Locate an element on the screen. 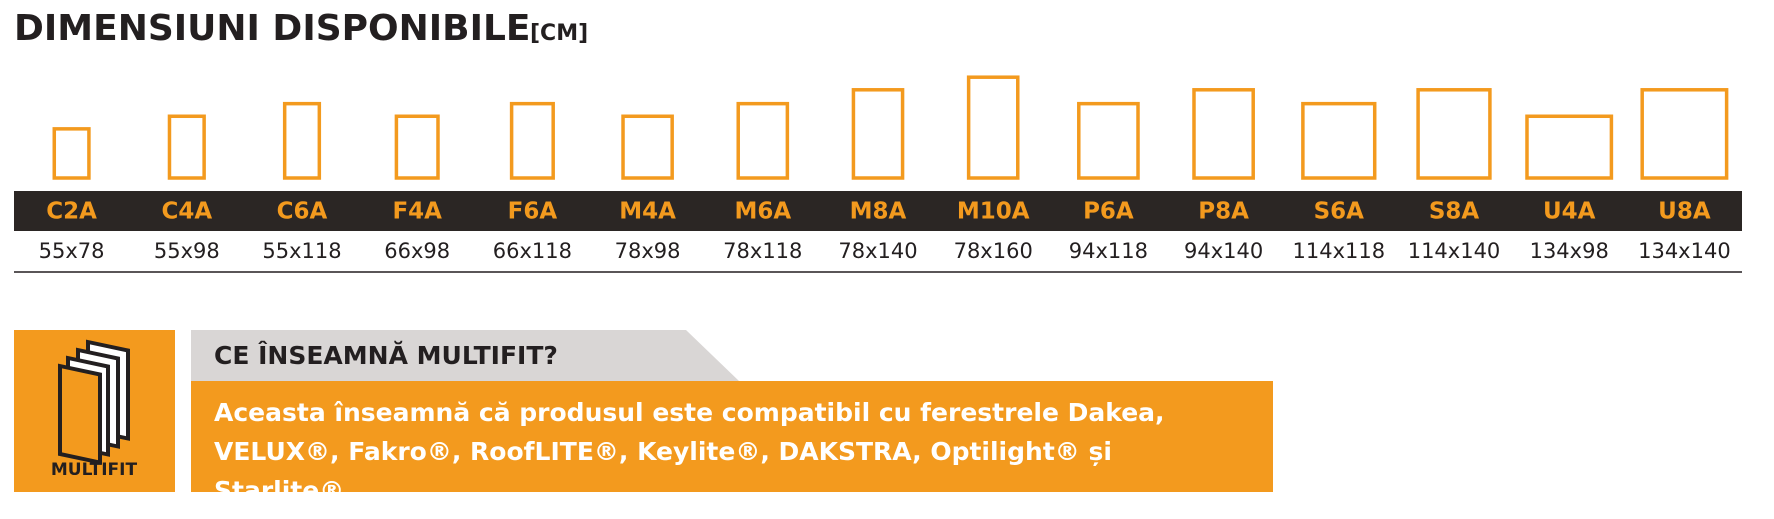 The height and width of the screenshot is (519, 1774). size-code: P6A is located at coordinates (1108, 212).